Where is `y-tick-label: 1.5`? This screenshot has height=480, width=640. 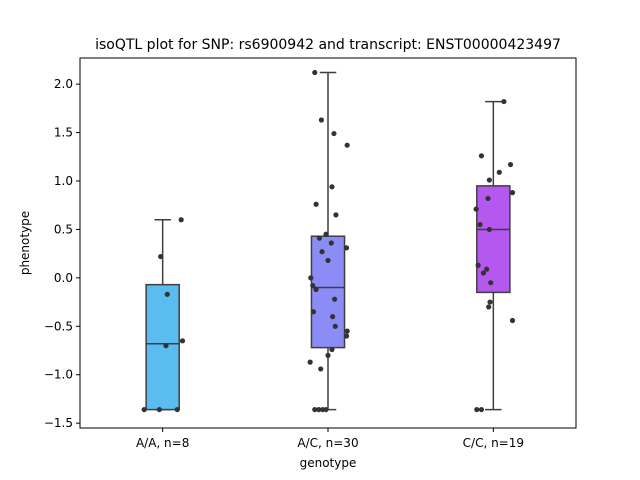 y-tick-label: 1.5 is located at coordinates (63, 133).